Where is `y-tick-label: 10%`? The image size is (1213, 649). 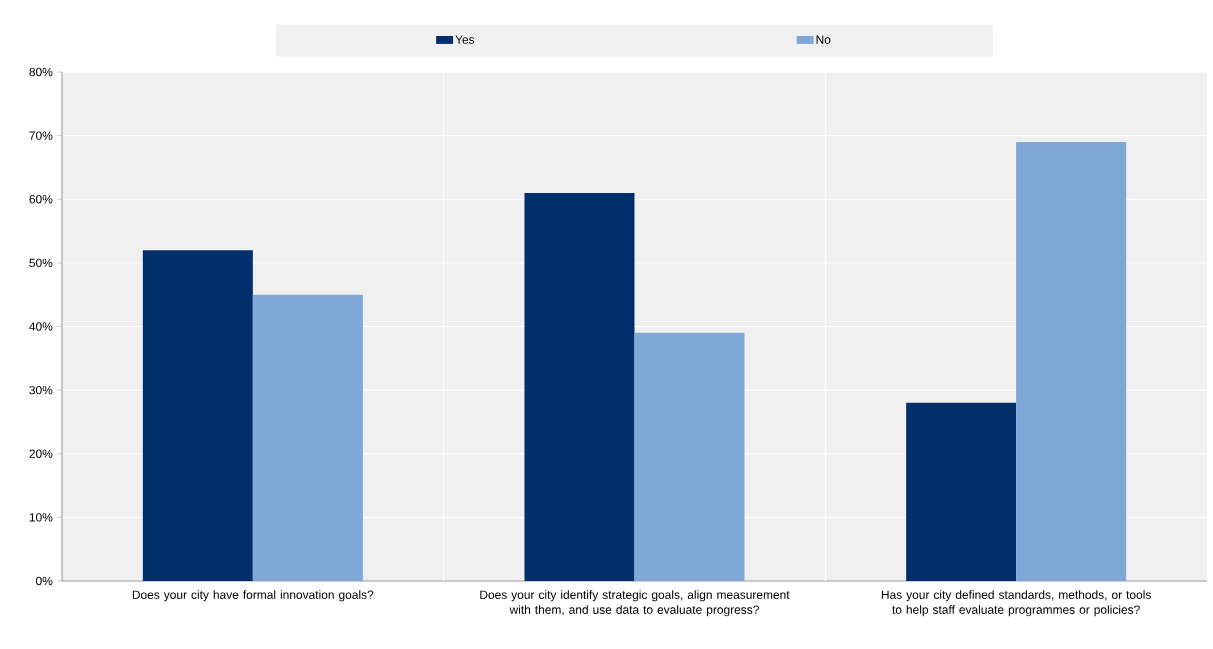
y-tick-label: 10% is located at coordinates (41, 517).